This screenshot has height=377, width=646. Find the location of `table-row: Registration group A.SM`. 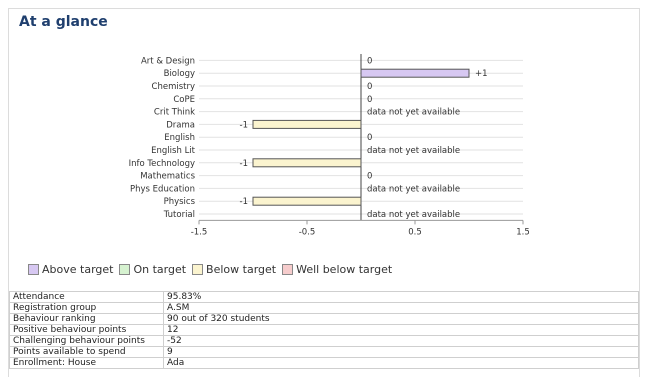

table-row: Registration group A.SM is located at coordinates (324, 308).